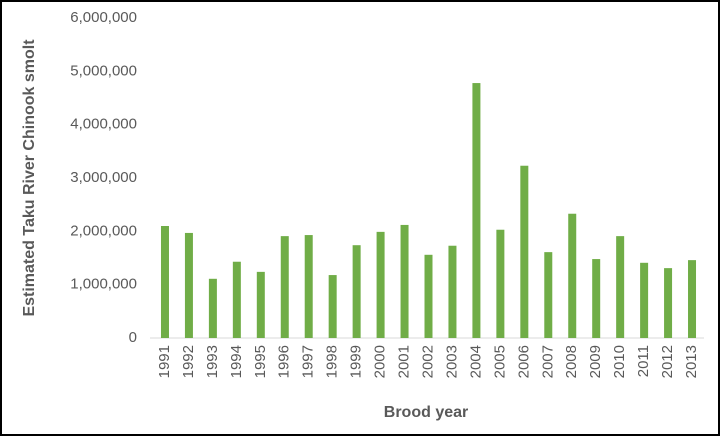  I want to click on x-tick-label: 1999, so click(356, 361).